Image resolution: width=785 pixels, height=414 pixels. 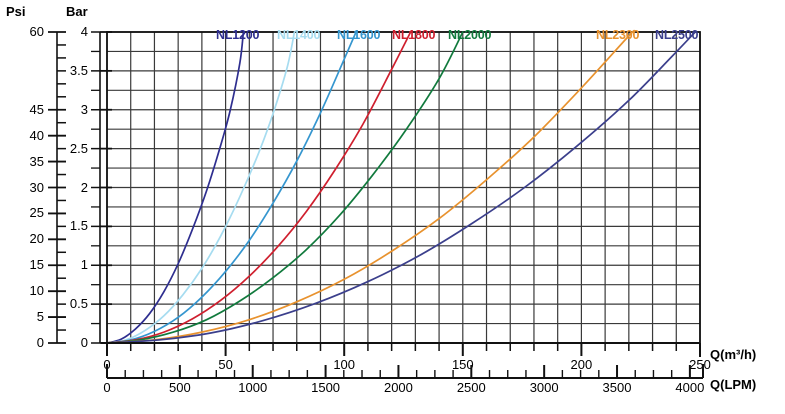 I want to click on curve-label-NL1800: NL1800, so click(x=414, y=35).